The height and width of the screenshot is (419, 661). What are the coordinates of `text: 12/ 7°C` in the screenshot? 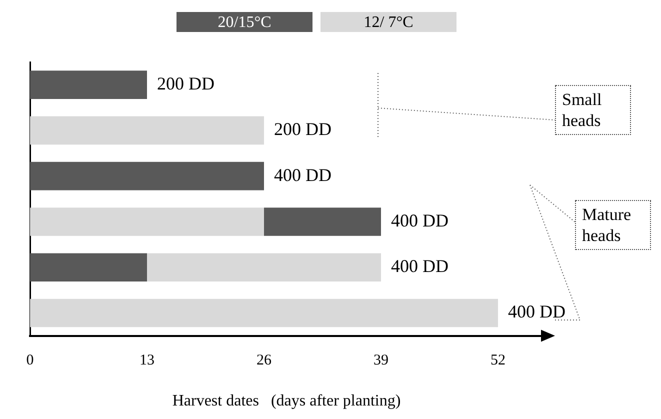 It's located at (389, 23).